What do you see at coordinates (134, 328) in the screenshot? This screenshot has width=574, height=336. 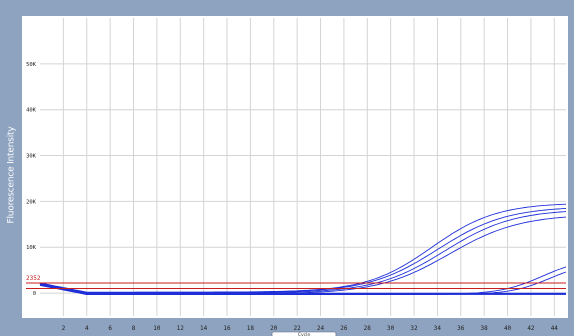 I see `x-tick-label: 8` at bounding box center [134, 328].